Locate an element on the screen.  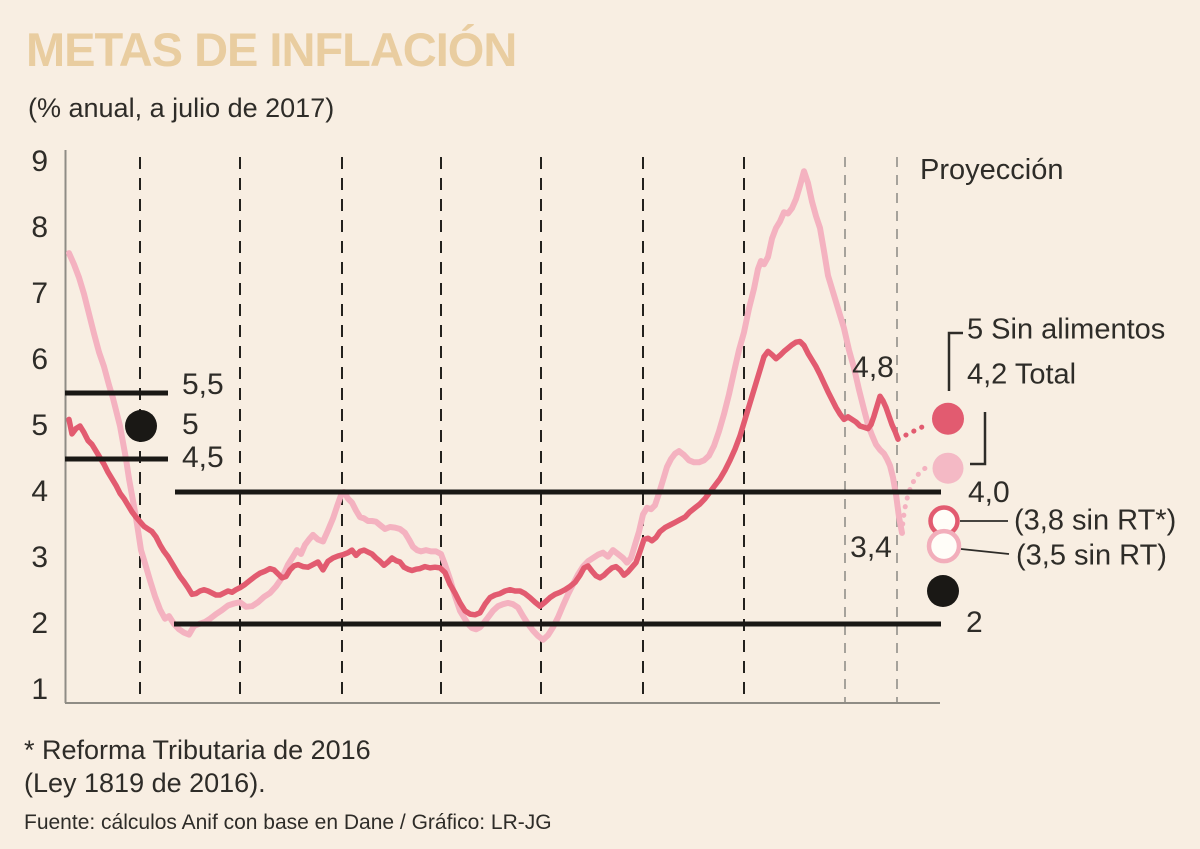
legend-bracket-sin-alimentos is located at coordinates (955, 361).